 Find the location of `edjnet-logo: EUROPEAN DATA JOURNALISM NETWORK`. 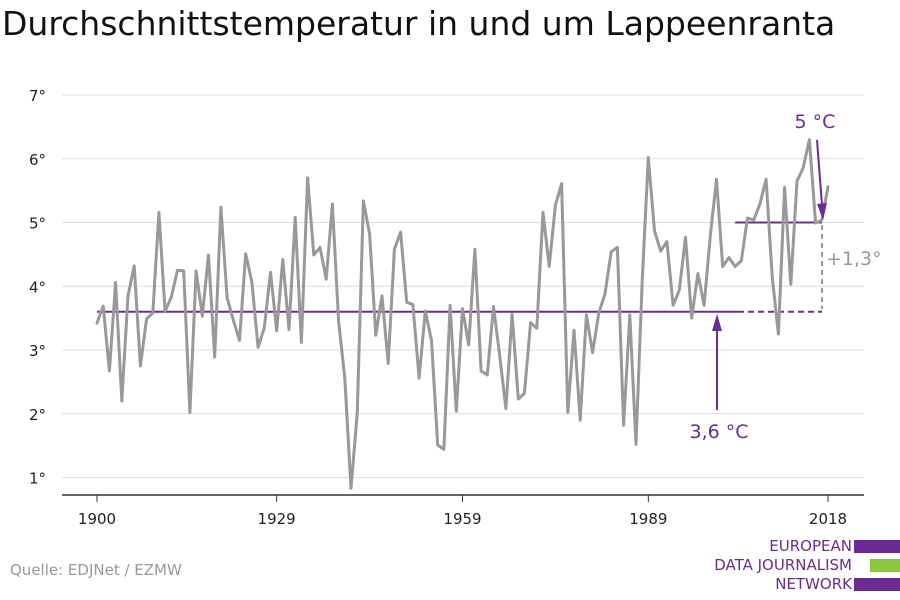

edjnet-logo: EUROPEAN DATA JOURNALISM NETWORK is located at coordinates (800, 567).